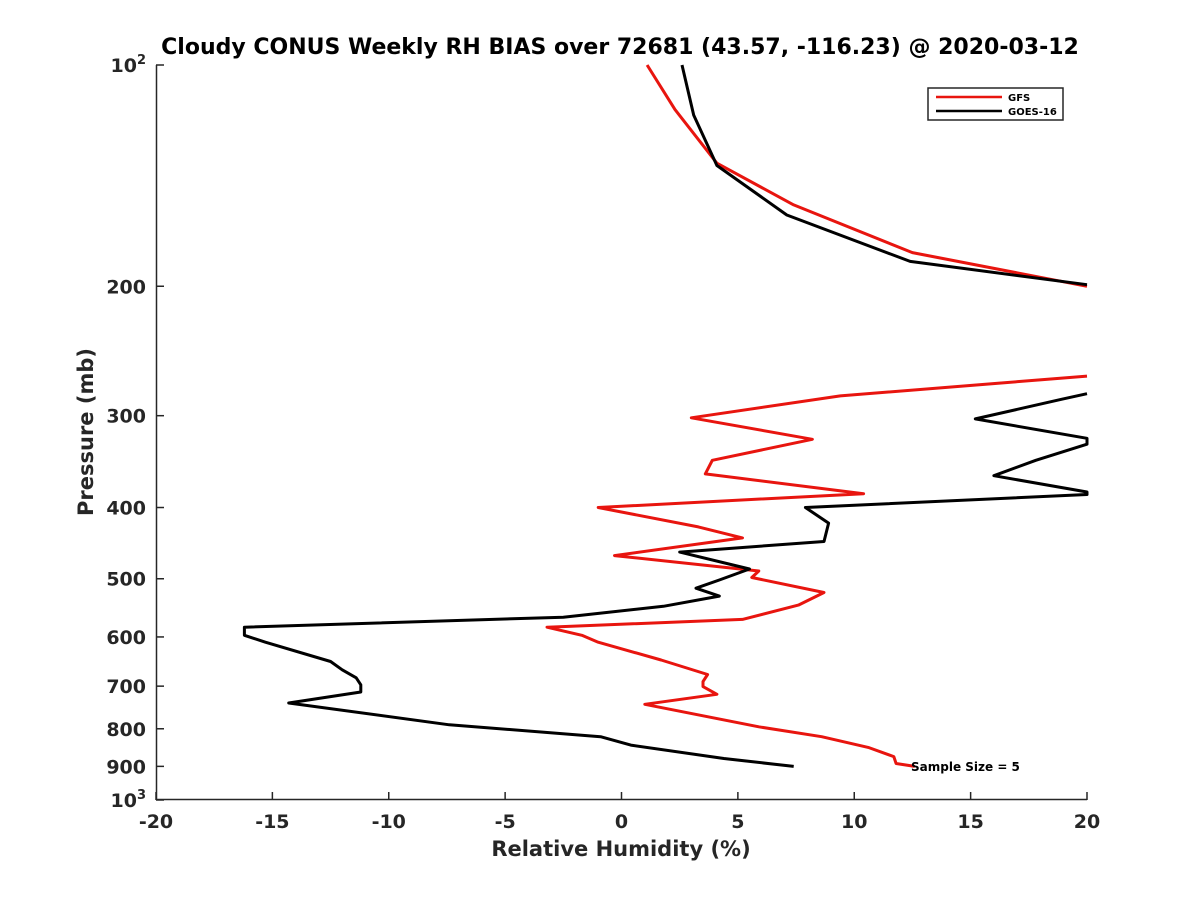  I want to click on y-axis-ticks: 10² 200 300 400 500 600 700 800 900 10³, so click(135, 432).